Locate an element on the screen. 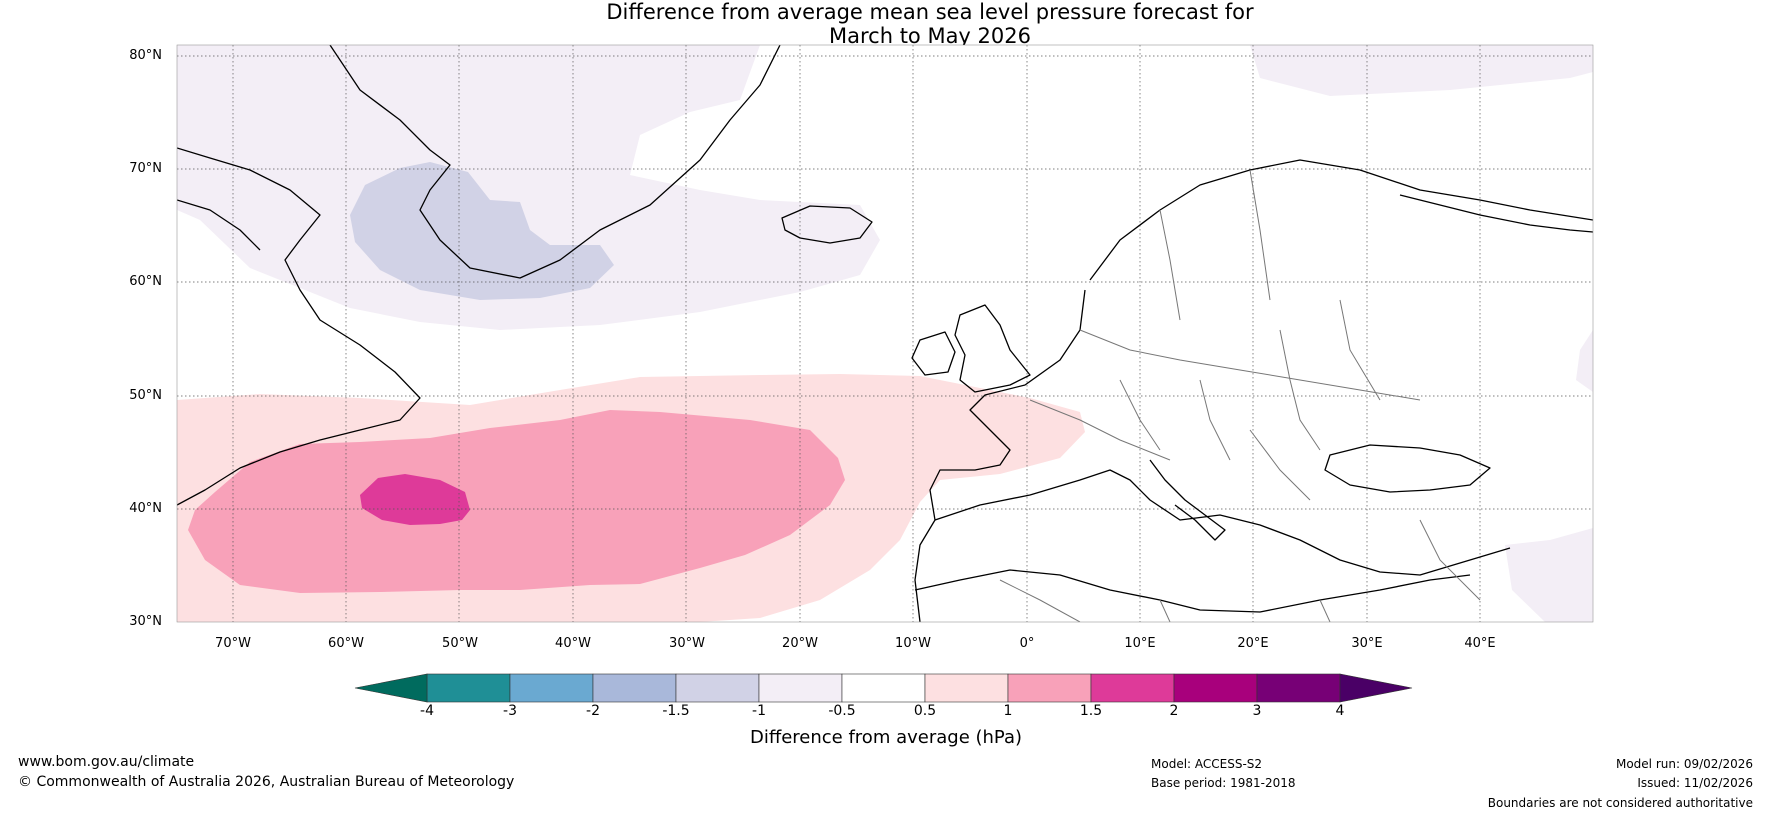  north-africa-coast is located at coordinates (1192, 591).